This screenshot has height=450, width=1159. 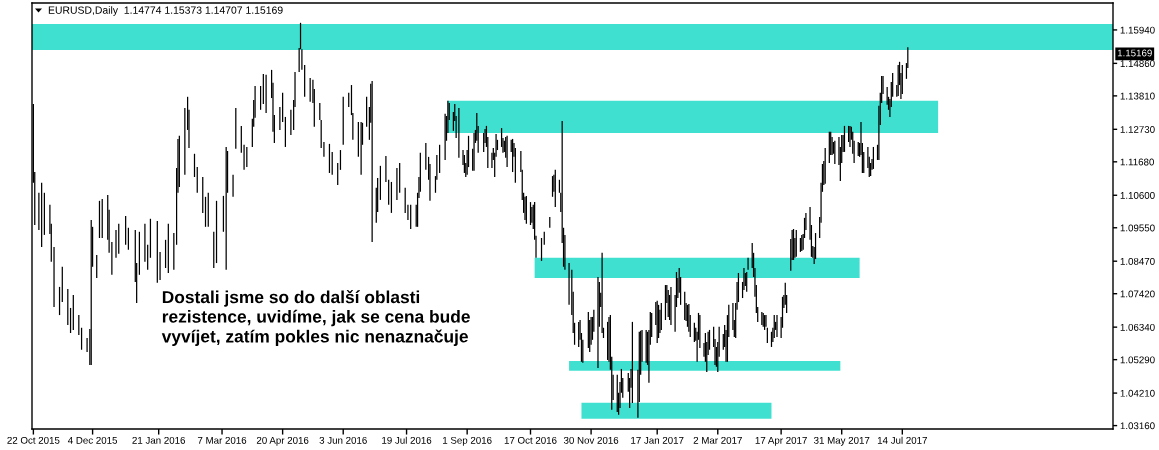 What do you see at coordinates (282, 441) in the screenshot?
I see `x-tick-label: 20 Apr 2016` at bounding box center [282, 441].